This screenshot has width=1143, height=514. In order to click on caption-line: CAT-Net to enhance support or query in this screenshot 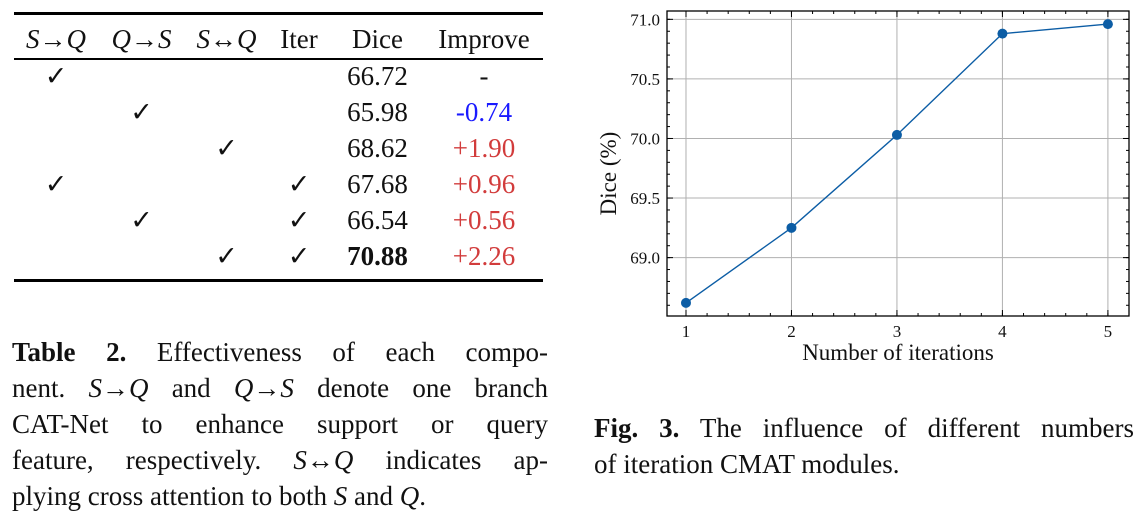, I will do `click(280, 424)`.